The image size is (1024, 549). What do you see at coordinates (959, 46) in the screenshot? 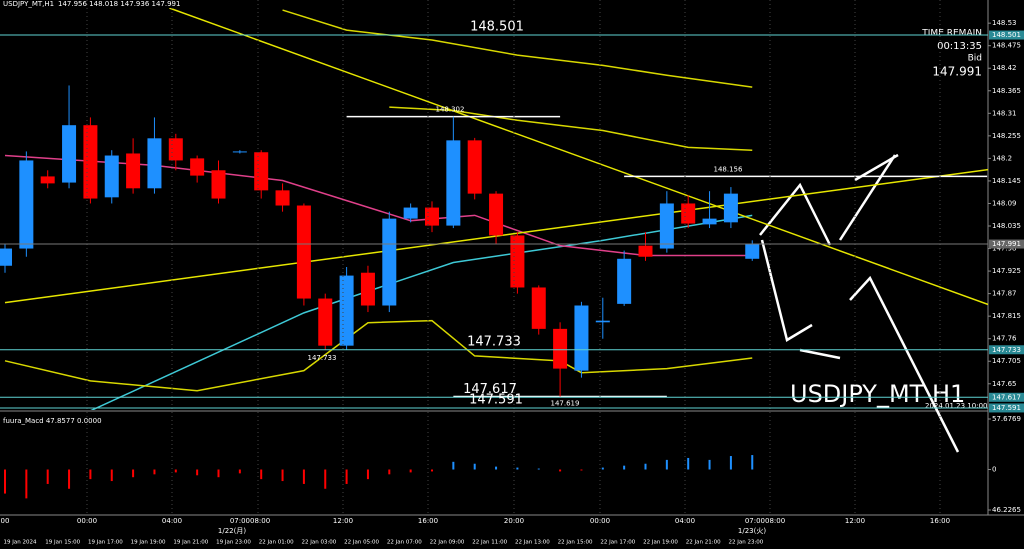
I see `info: 00:13:35` at bounding box center [959, 46].